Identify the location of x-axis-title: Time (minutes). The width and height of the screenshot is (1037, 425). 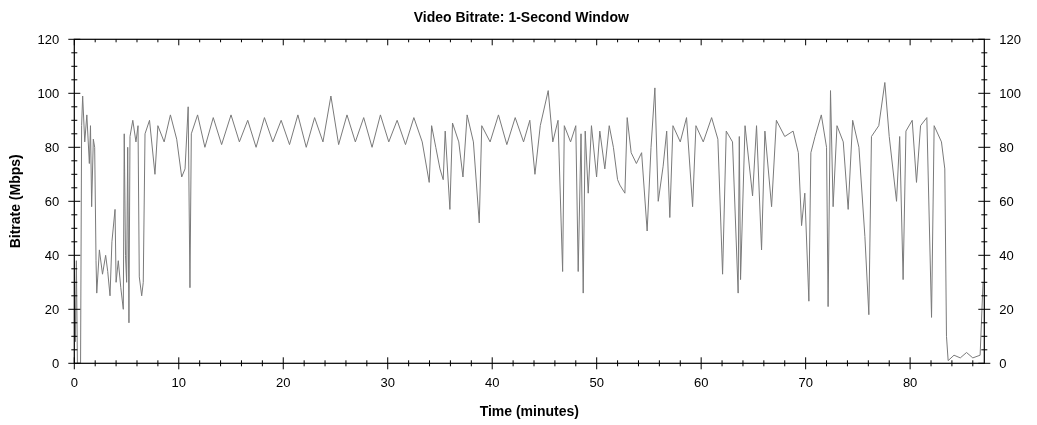
(529, 411).